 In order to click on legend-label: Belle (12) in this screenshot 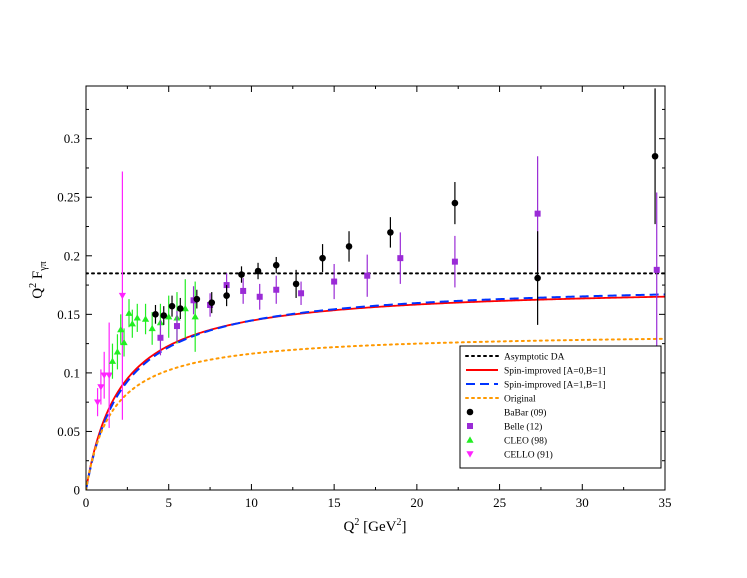, I will do `click(523, 427)`.